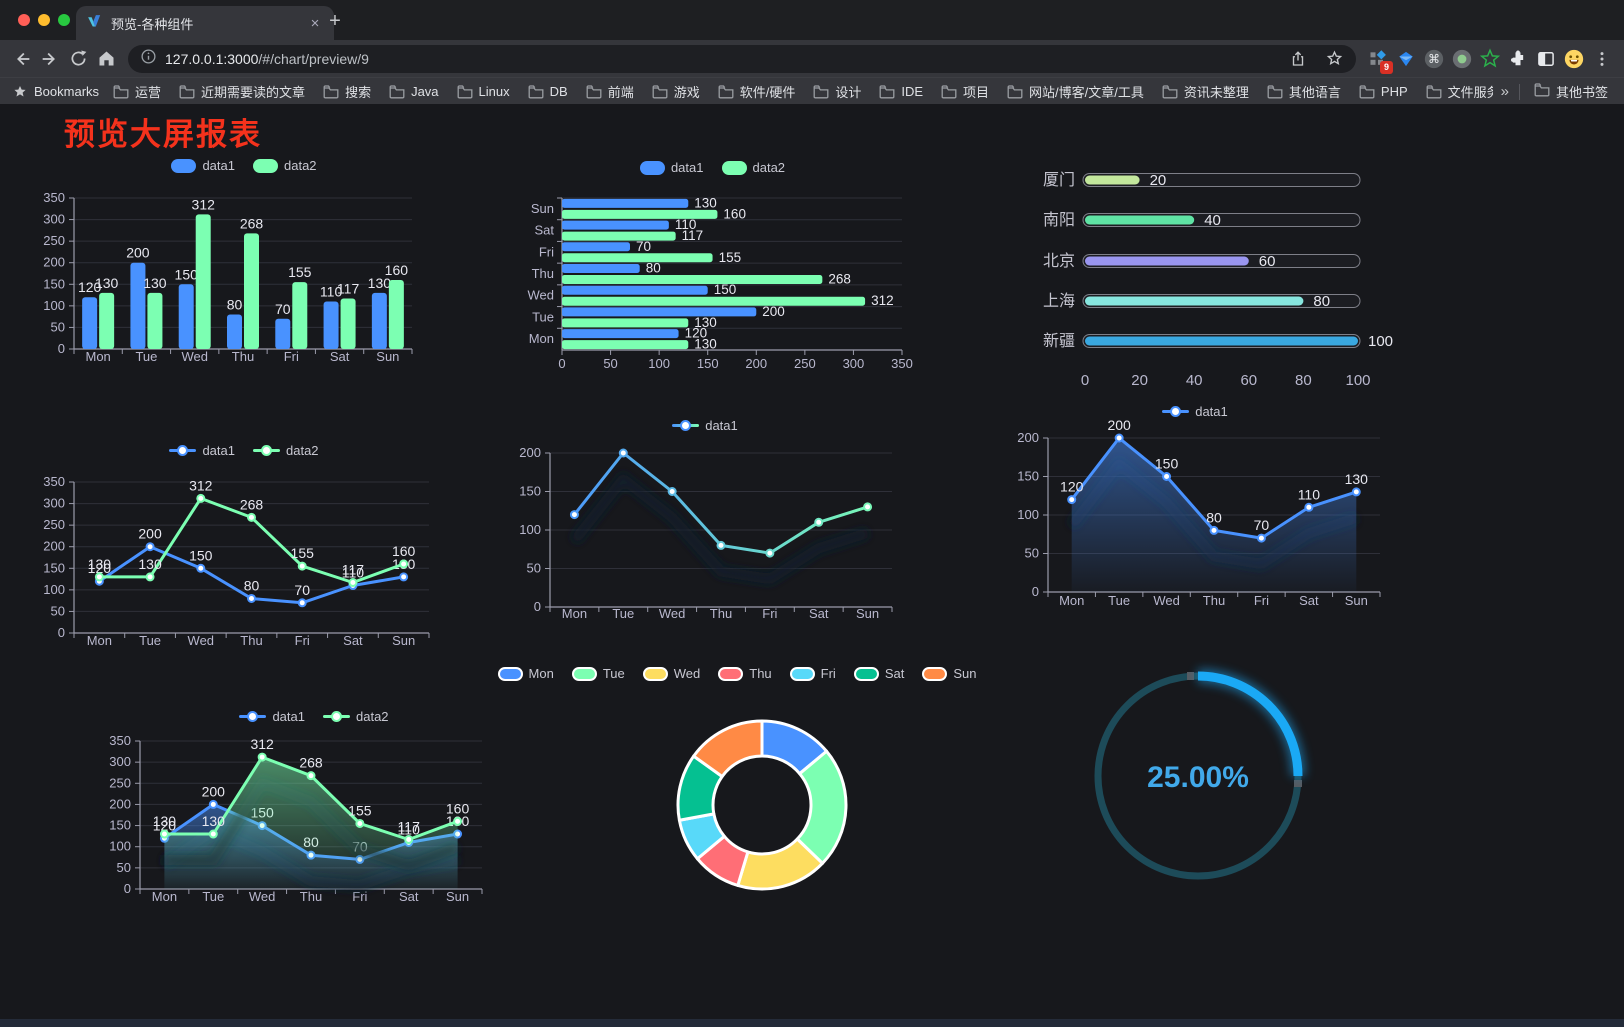 This screenshot has height=1027, width=1624. I want to click on bookmark-folder: 软件/硬件, so click(757, 91).